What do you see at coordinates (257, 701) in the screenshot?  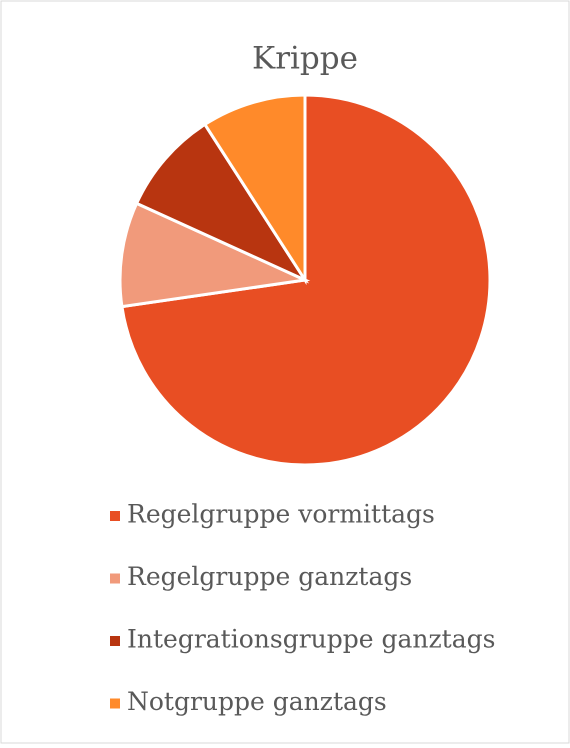 I see `legend-label: Notgruppe ganztags` at bounding box center [257, 701].